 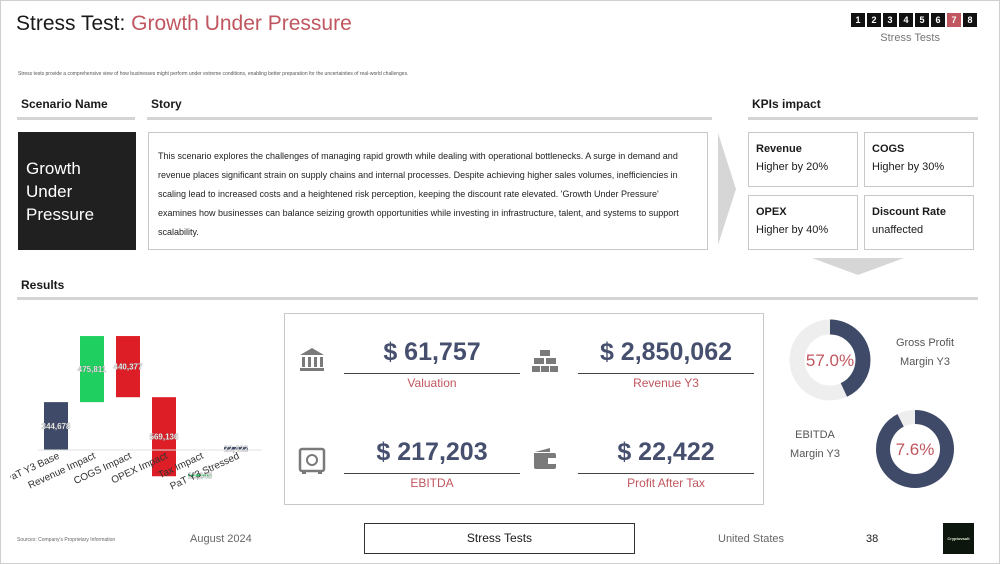 I want to click on valuation-value: $ 61,757, so click(x=432, y=352).